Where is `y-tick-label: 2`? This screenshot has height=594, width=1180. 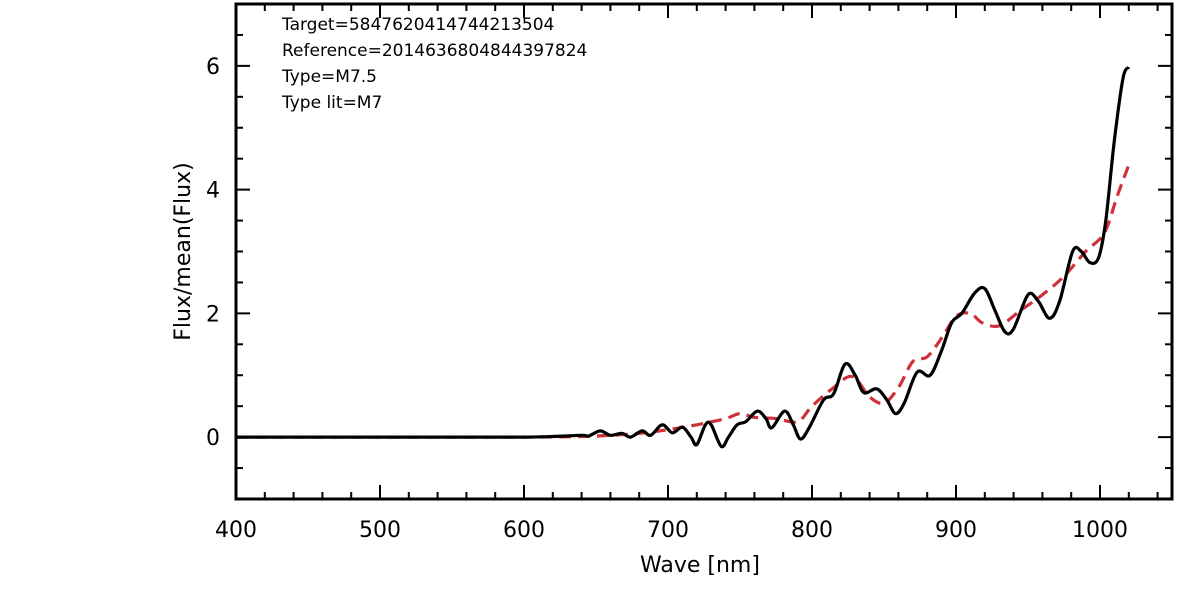
y-tick-label: 2 is located at coordinates (213, 314).